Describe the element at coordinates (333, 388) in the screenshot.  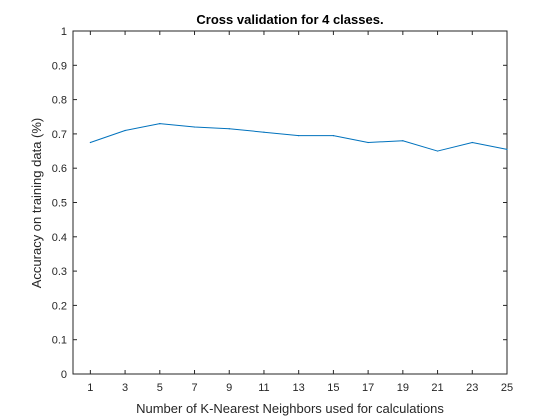
I see `x-tick-label: 15` at that location.